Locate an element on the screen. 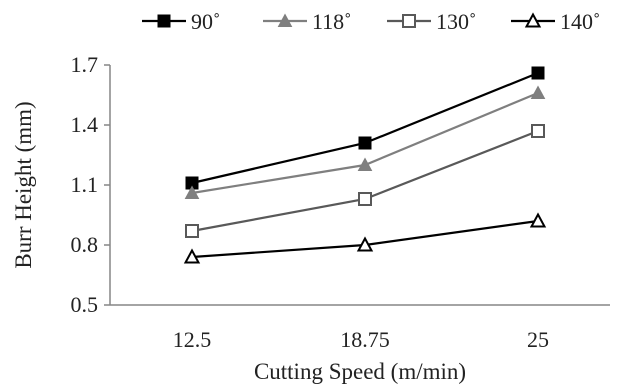 The width and height of the screenshot is (623, 387). y-tick-labels: 0.5 0.8 1.1 1.4 1.7 is located at coordinates (90, 184).